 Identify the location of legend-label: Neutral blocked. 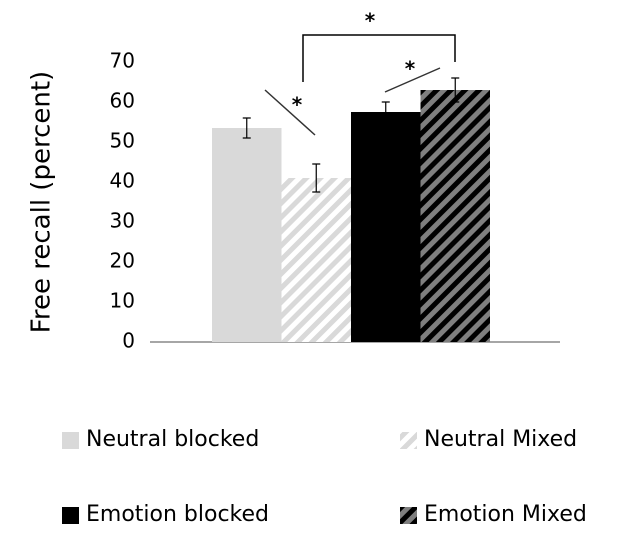
(172, 439).